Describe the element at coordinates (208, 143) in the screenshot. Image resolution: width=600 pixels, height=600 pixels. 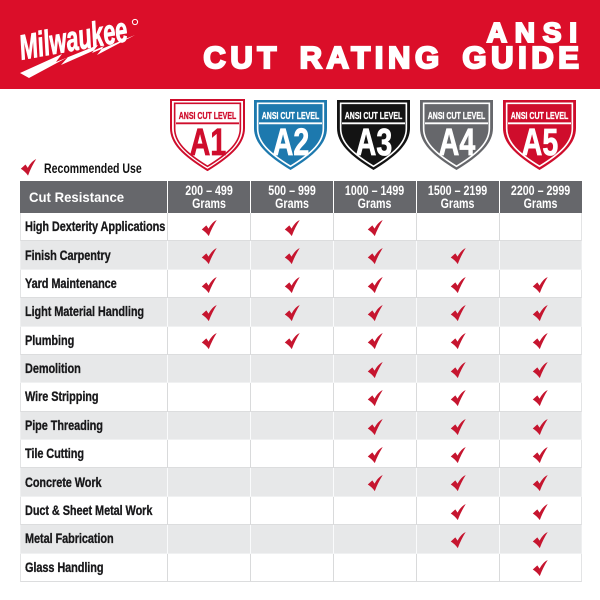
I see `svg-text: A1` at that location.